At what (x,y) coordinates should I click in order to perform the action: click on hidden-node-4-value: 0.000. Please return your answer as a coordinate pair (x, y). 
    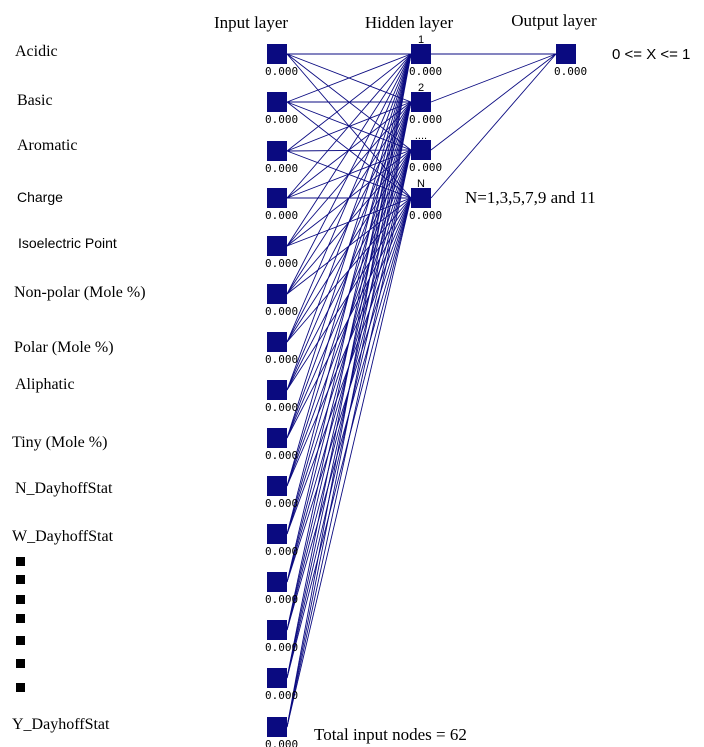
    Looking at the image, I should click on (425, 215).